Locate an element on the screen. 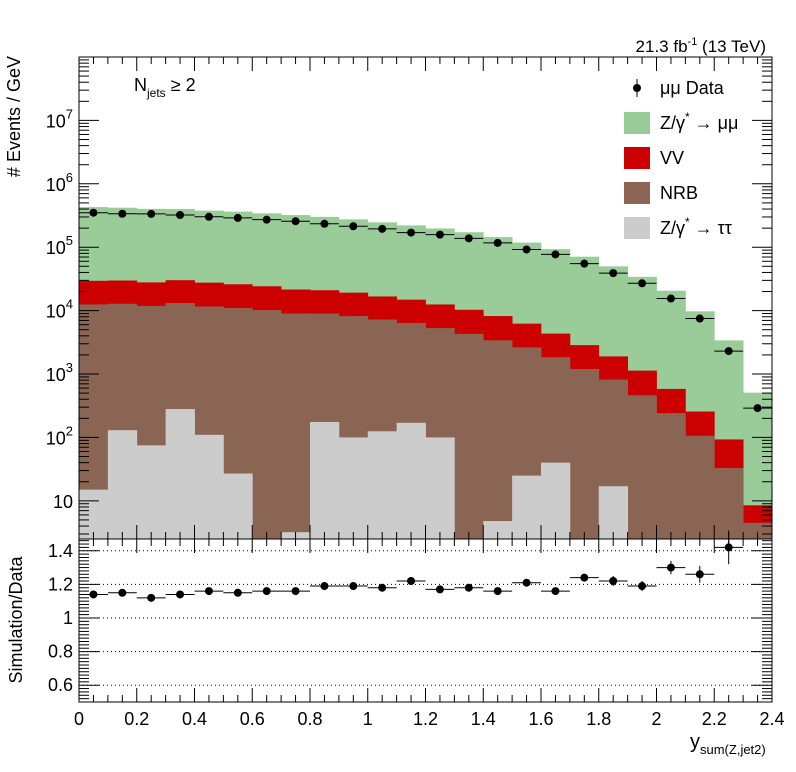 The height and width of the screenshot is (772, 796). legend-entry-ztautau: Z/γ* → ττ is located at coordinates (678, 227).